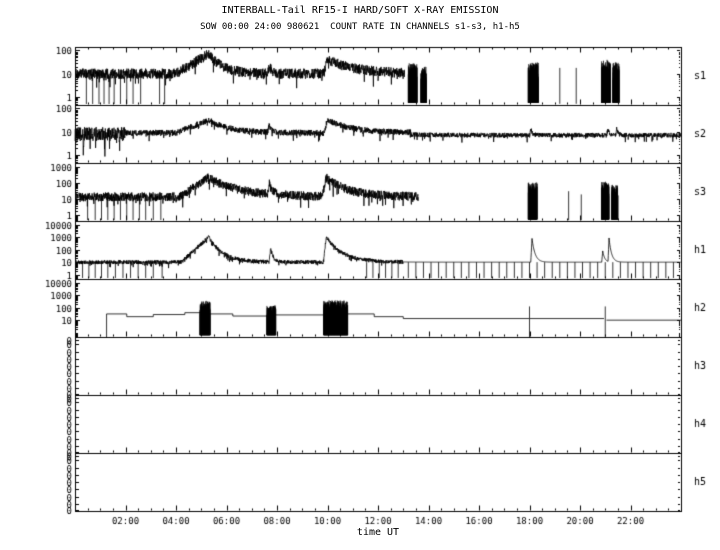 This screenshot has width=720, height=550. What do you see at coordinates (378, 532) in the screenshot?
I see `x-axis-label: time UT` at bounding box center [378, 532].